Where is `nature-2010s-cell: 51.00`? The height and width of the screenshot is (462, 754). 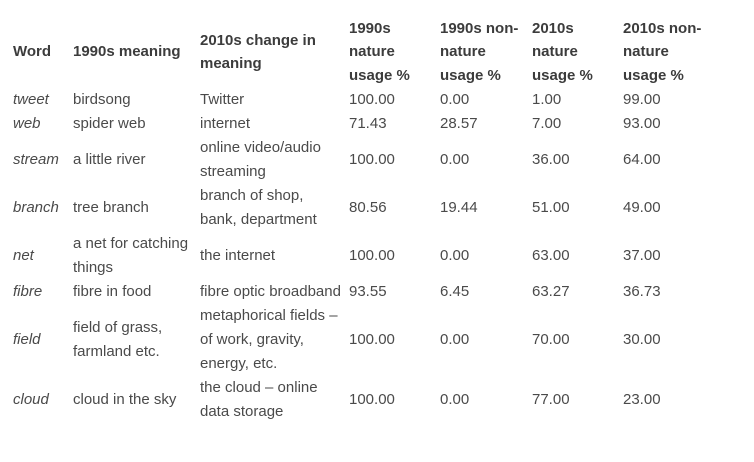 nature-2010s-cell: 51.00 is located at coordinates (551, 207).